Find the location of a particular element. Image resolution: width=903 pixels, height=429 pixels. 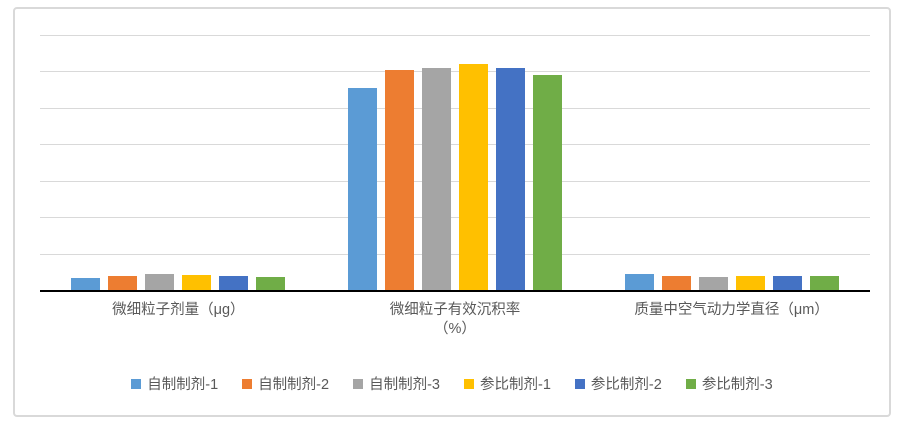

legend-item: 参比制剂-3 is located at coordinates (729, 383).